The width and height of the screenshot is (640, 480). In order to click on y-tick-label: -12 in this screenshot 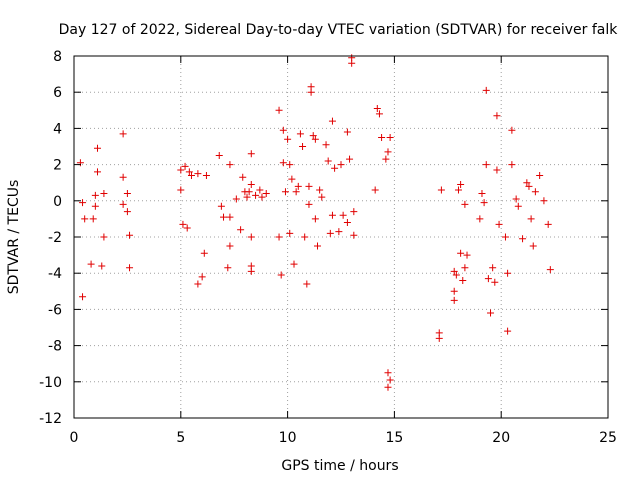, I will do `click(50, 419)`.